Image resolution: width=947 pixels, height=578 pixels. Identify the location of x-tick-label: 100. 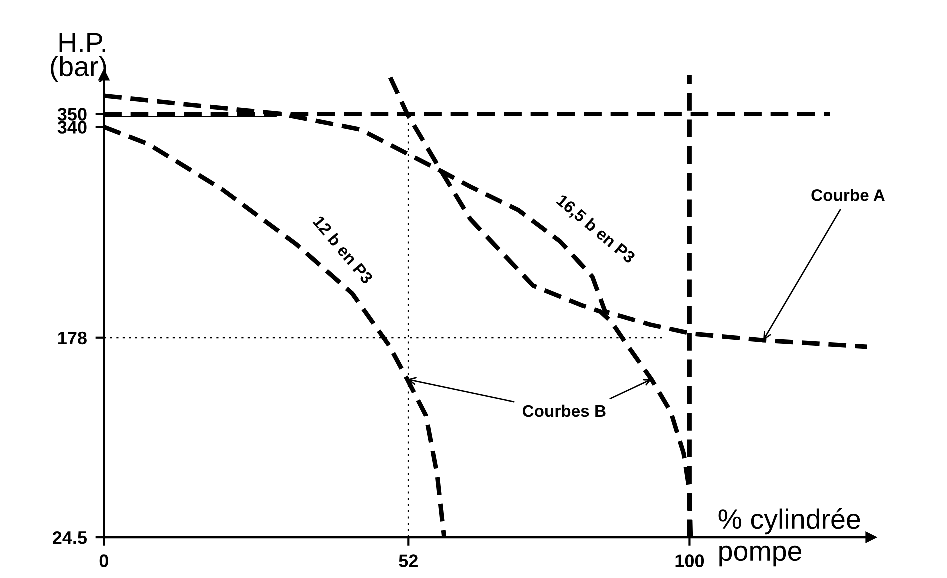
(690, 561).